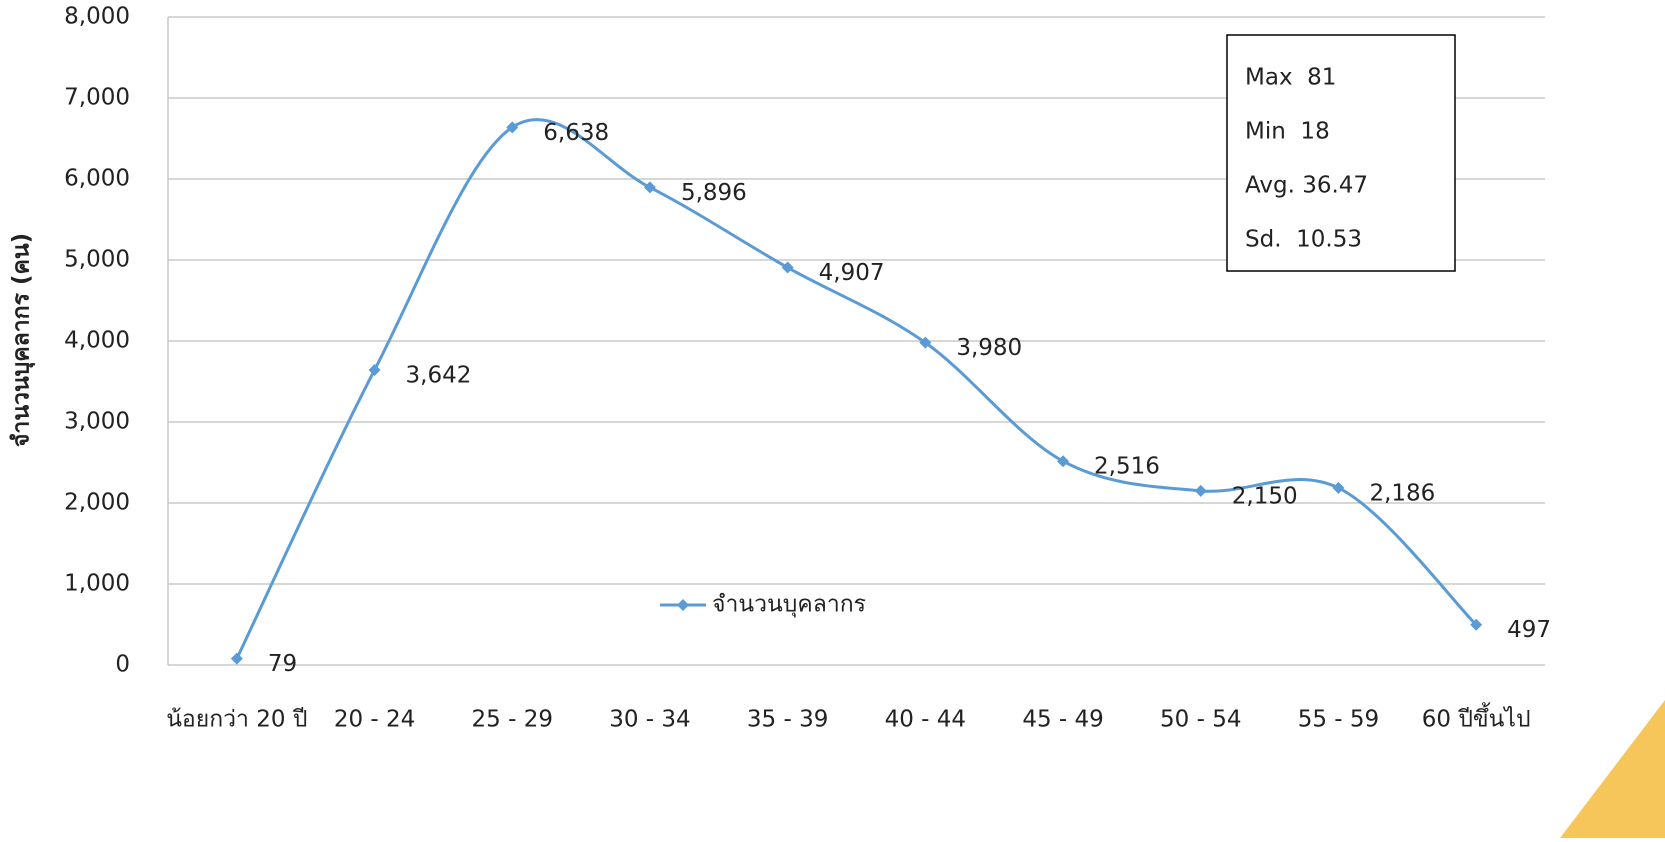 This screenshot has height=842, width=1665. Describe the element at coordinates (97, 503) in the screenshot. I see `y-tick-label: 2,000` at that location.